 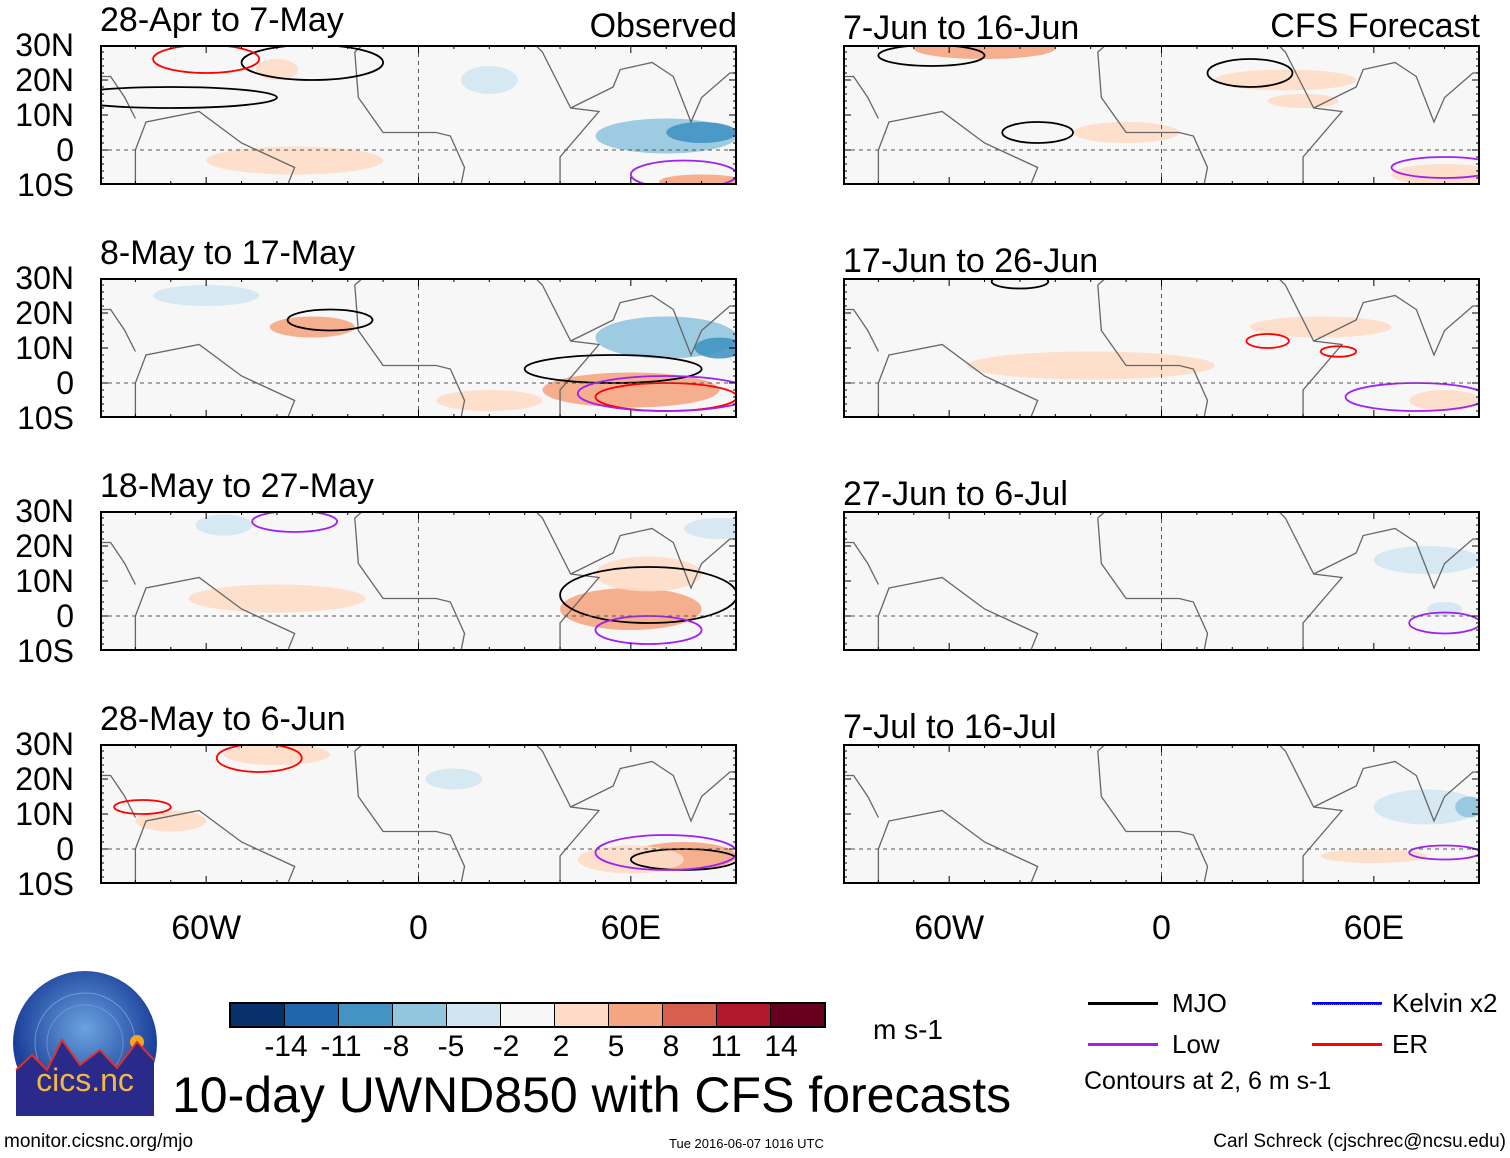 What do you see at coordinates (527, 1015) in the screenshot?
I see `colorbar` at bounding box center [527, 1015].